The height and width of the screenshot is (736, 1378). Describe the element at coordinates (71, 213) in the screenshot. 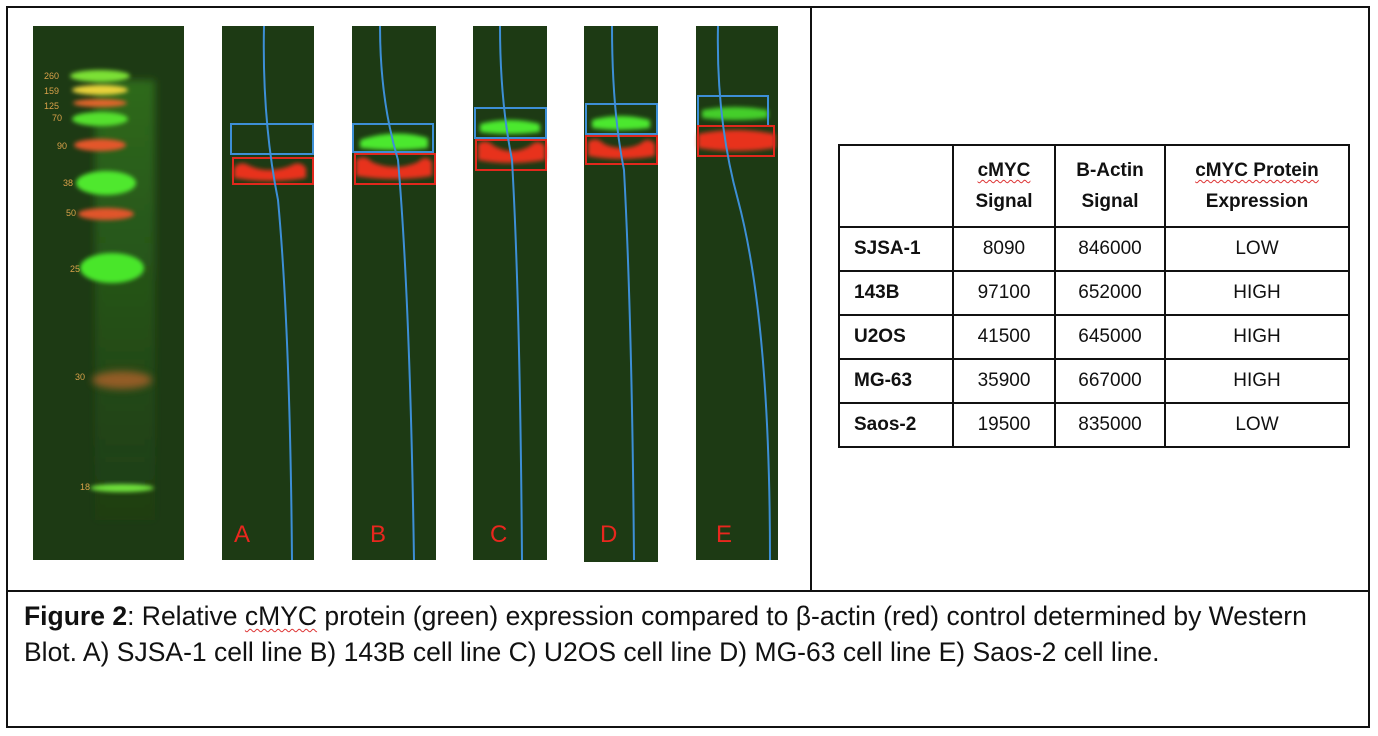

I see `marker-label: 50` at that location.